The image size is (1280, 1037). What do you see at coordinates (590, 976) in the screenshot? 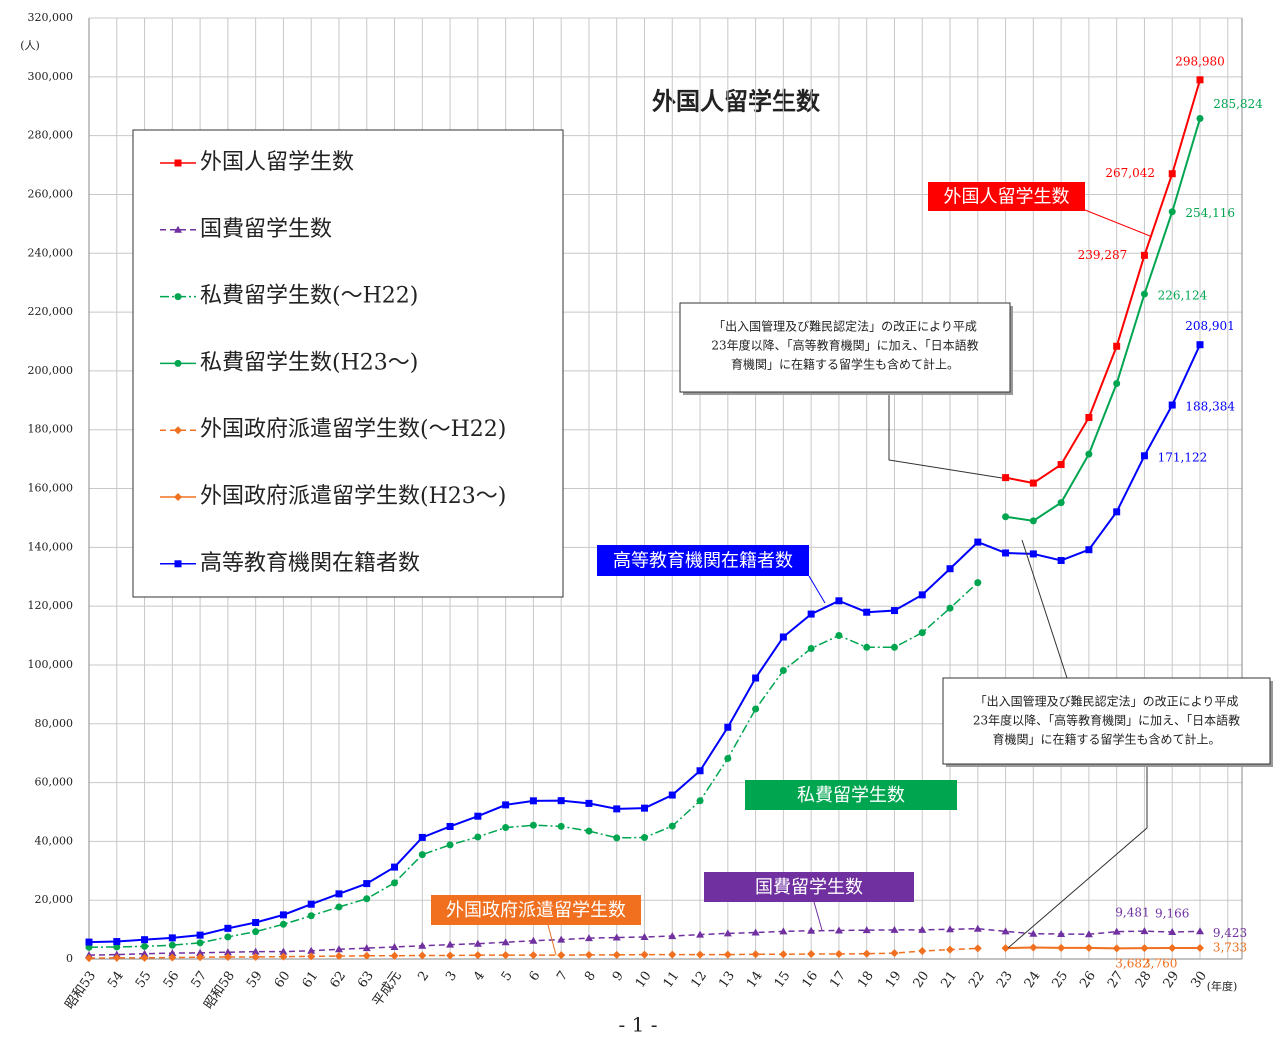
I see `x-tick-label: 8` at bounding box center [590, 976].